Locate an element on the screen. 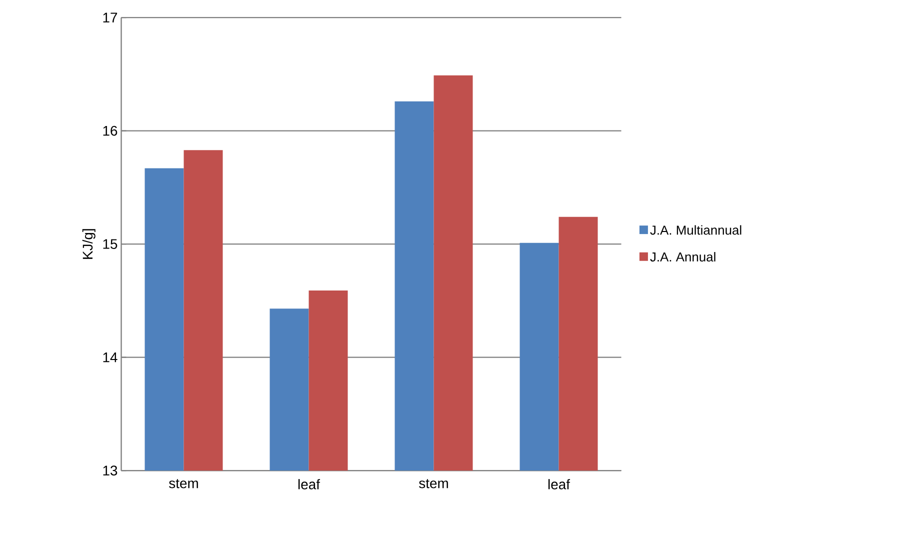 This screenshot has width=897, height=534. y-tick-label: 15 is located at coordinates (110, 244).